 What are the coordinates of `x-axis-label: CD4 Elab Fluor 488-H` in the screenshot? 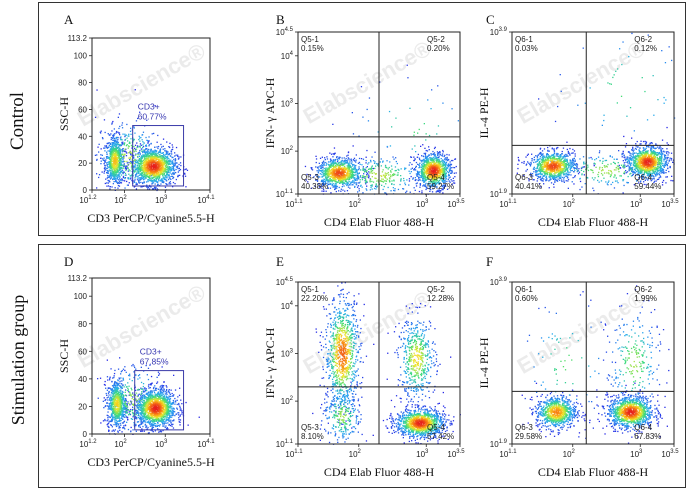 It's located at (379, 222).